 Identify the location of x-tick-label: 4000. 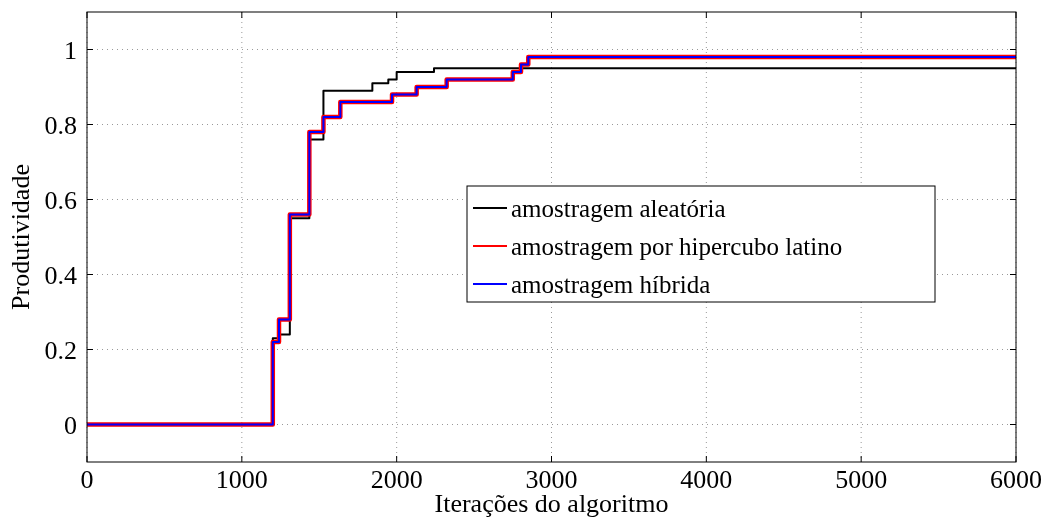
(706, 479).